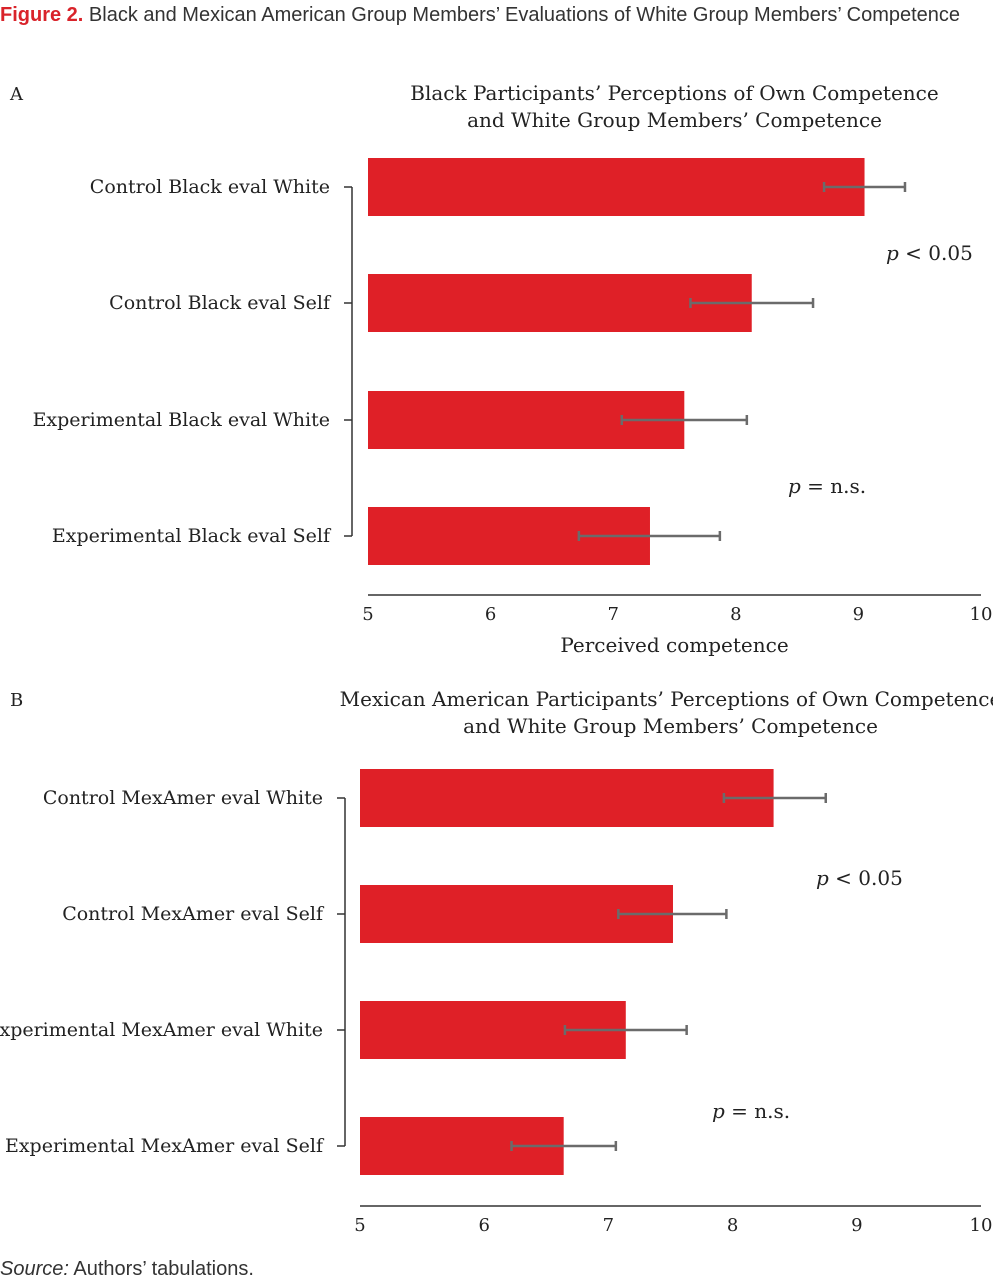 The image size is (993, 1281). What do you see at coordinates (674, 645) in the screenshot?
I see `x-axis-label-a: Perceived competence` at bounding box center [674, 645].